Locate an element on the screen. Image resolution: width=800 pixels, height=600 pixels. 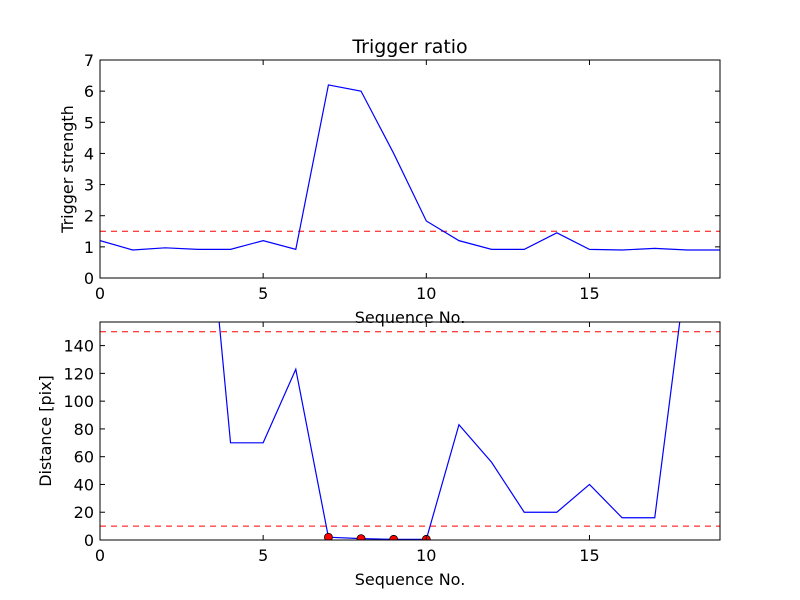
top-ytick-label: 7 is located at coordinates (89, 60).